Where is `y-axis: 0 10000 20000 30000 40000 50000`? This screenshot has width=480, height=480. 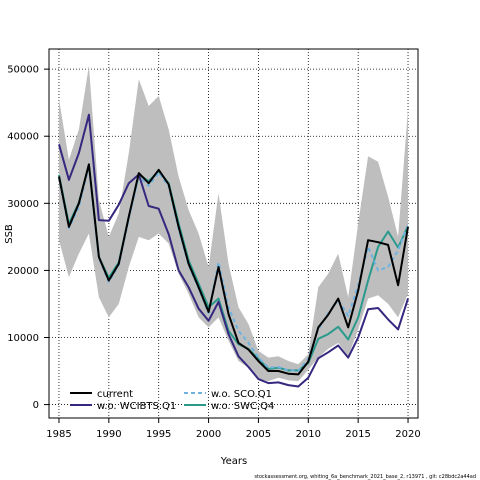
y-axis: 0 10000 20000 30000 40000 50000 is located at coordinates (28, 238).